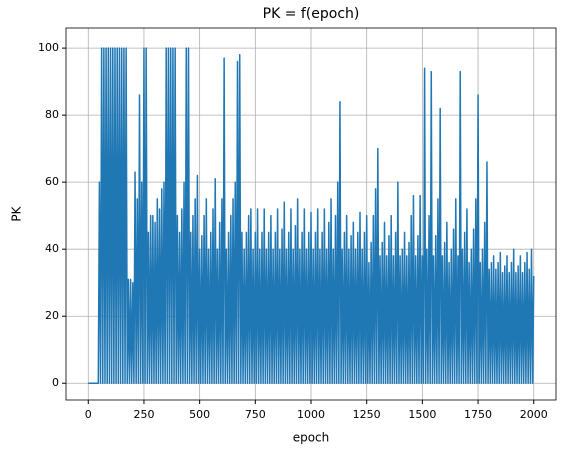 The width and height of the screenshot is (571, 455). I want to click on x-axis-label: epoch, so click(311, 438).